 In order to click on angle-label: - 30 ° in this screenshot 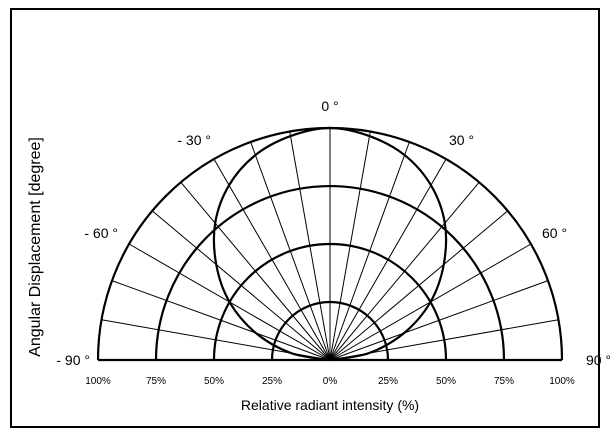, I will do `click(194, 140)`.